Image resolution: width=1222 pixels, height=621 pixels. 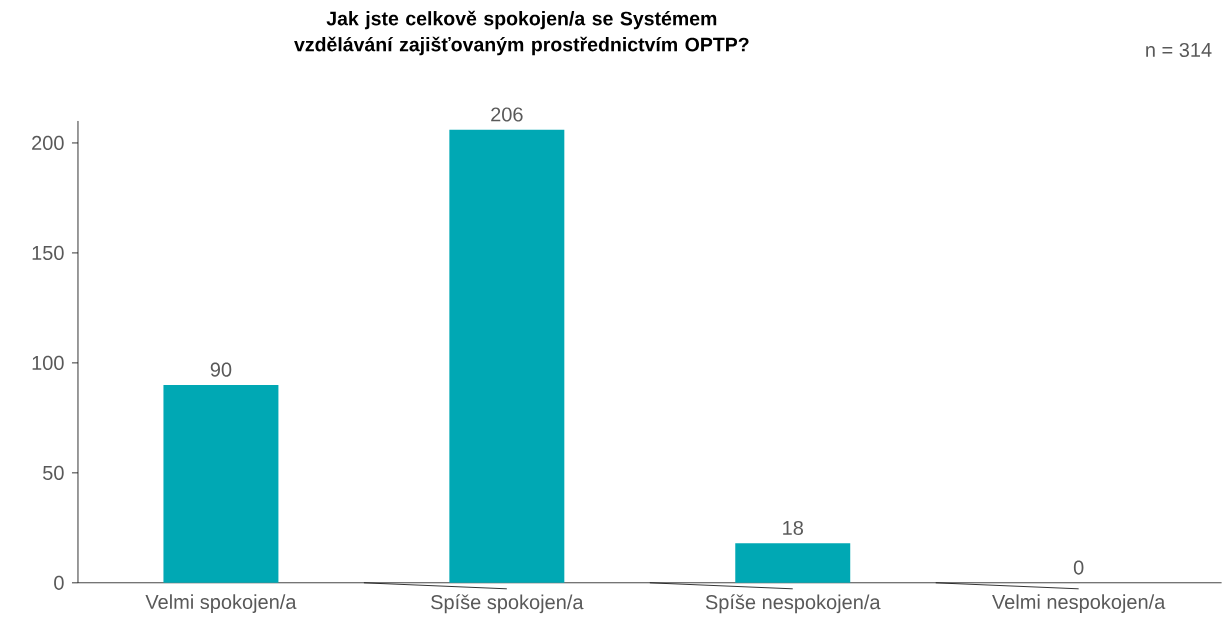 What do you see at coordinates (48, 143) in the screenshot?
I see `y-tick-label: 200` at bounding box center [48, 143].